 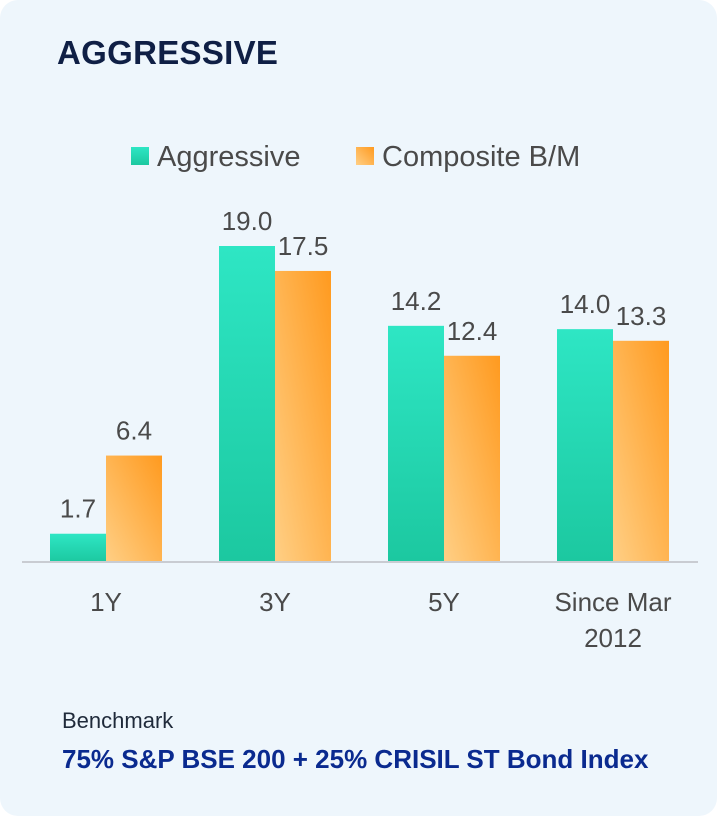 I want to click on x-tick-label: 1Y, so click(x=106, y=602).